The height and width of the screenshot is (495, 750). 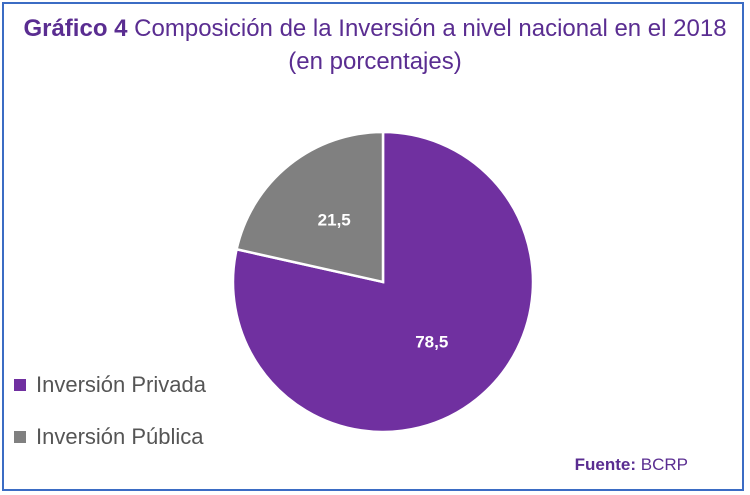 I want to click on title-subtitle: (en porcentajes), so click(x=375, y=61).